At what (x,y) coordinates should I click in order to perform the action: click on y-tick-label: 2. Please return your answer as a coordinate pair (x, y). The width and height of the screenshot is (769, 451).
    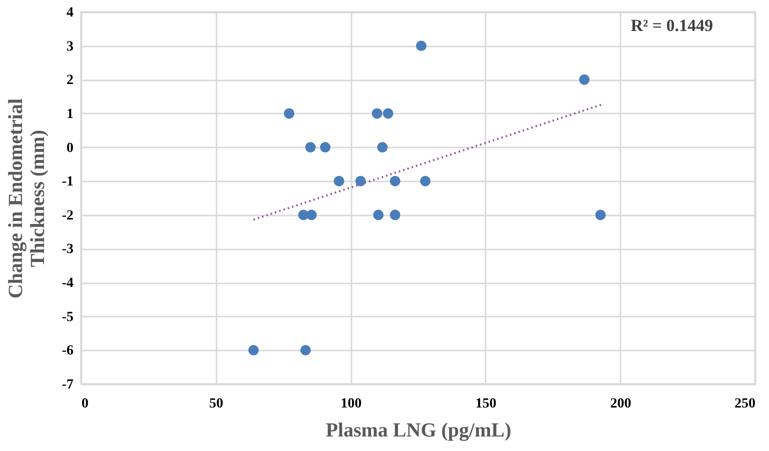
    Looking at the image, I should click on (70, 80).